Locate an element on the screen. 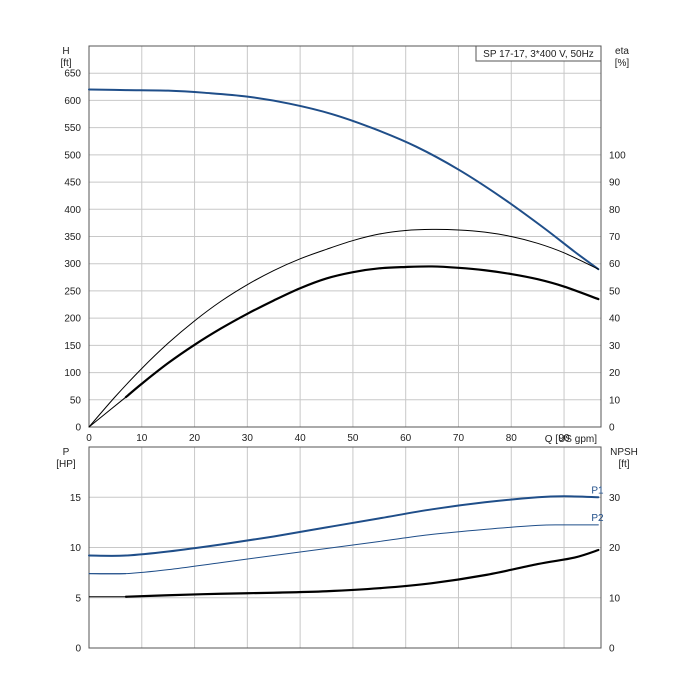 The width and height of the screenshot is (700, 700). q-x-tick-label: 50 is located at coordinates (353, 438).